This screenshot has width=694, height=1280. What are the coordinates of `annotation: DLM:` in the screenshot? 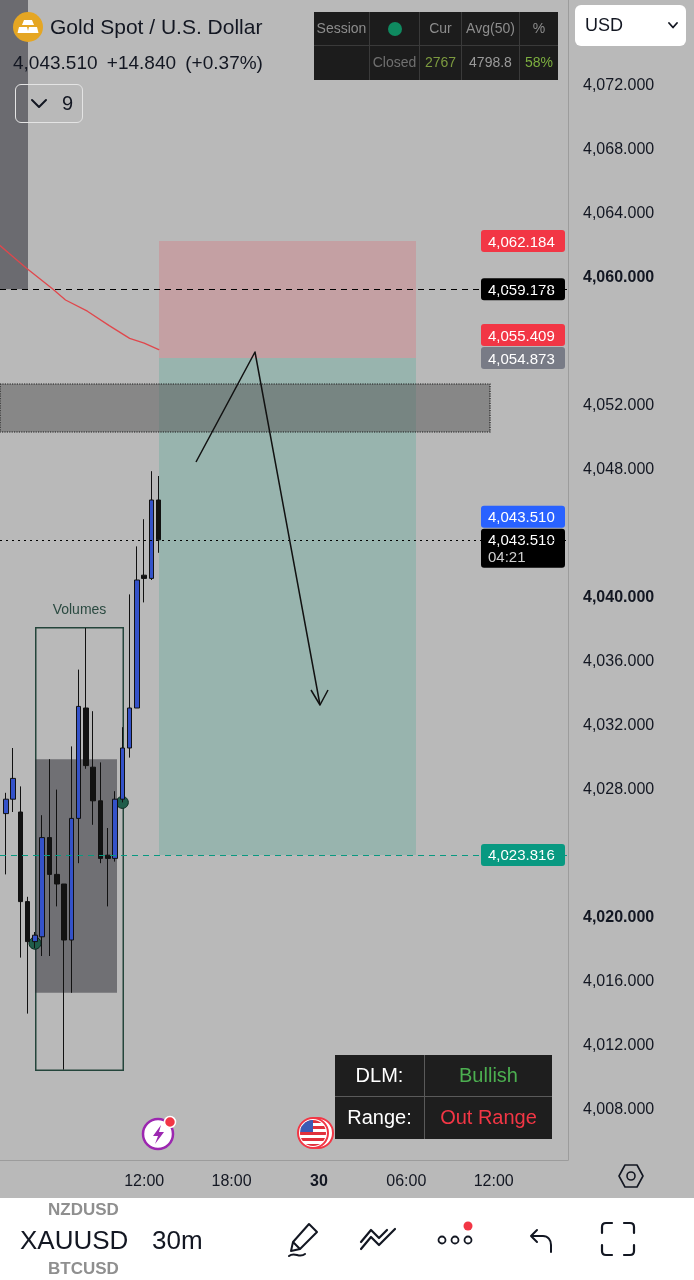 It's located at (380, 1076).